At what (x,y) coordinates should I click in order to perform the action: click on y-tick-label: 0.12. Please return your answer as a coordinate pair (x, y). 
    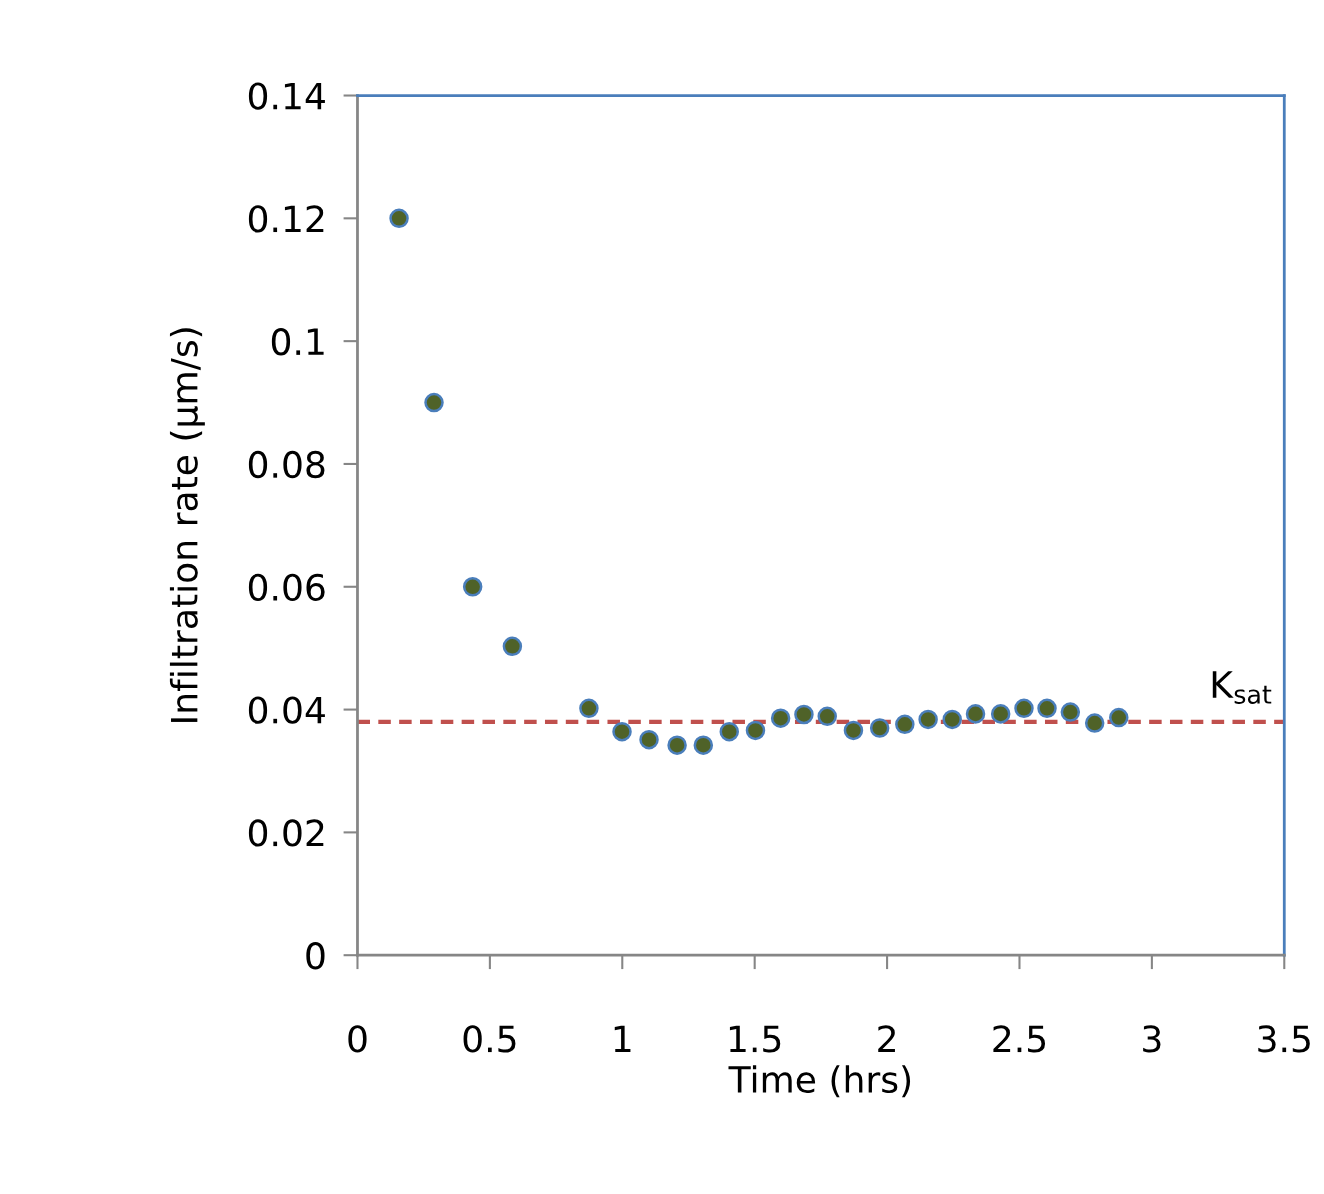
    Looking at the image, I should click on (286, 219).